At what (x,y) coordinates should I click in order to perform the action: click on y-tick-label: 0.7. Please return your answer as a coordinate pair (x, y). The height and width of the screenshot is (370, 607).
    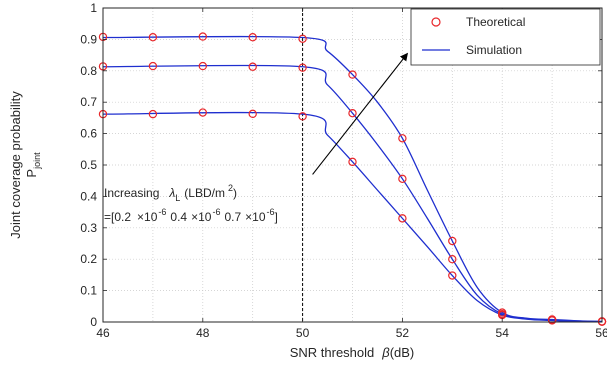
    Looking at the image, I should click on (88, 102).